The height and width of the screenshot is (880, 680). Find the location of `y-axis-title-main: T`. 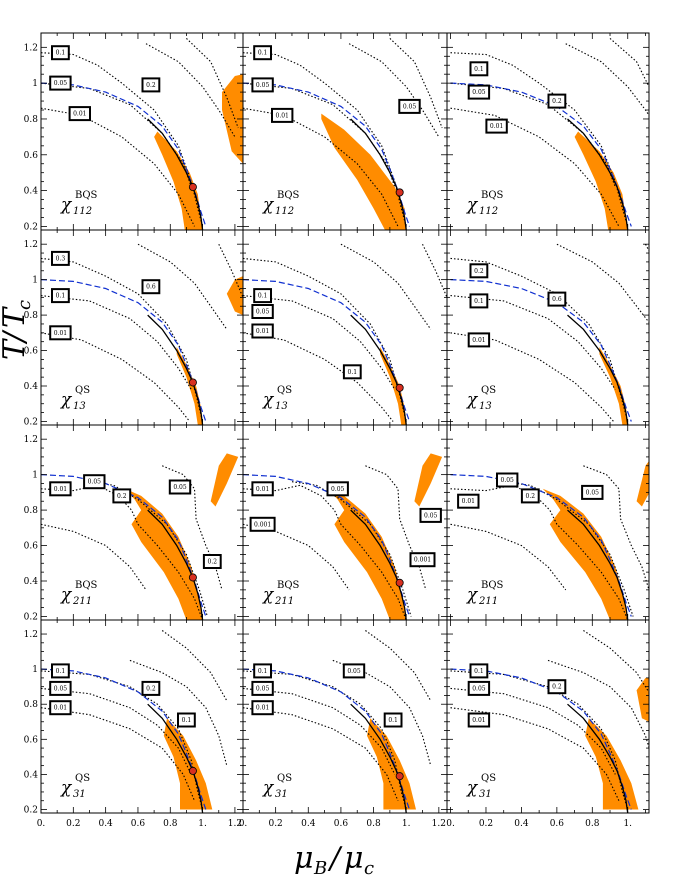

y-axis-title-main: T is located at coordinates (16, 349).